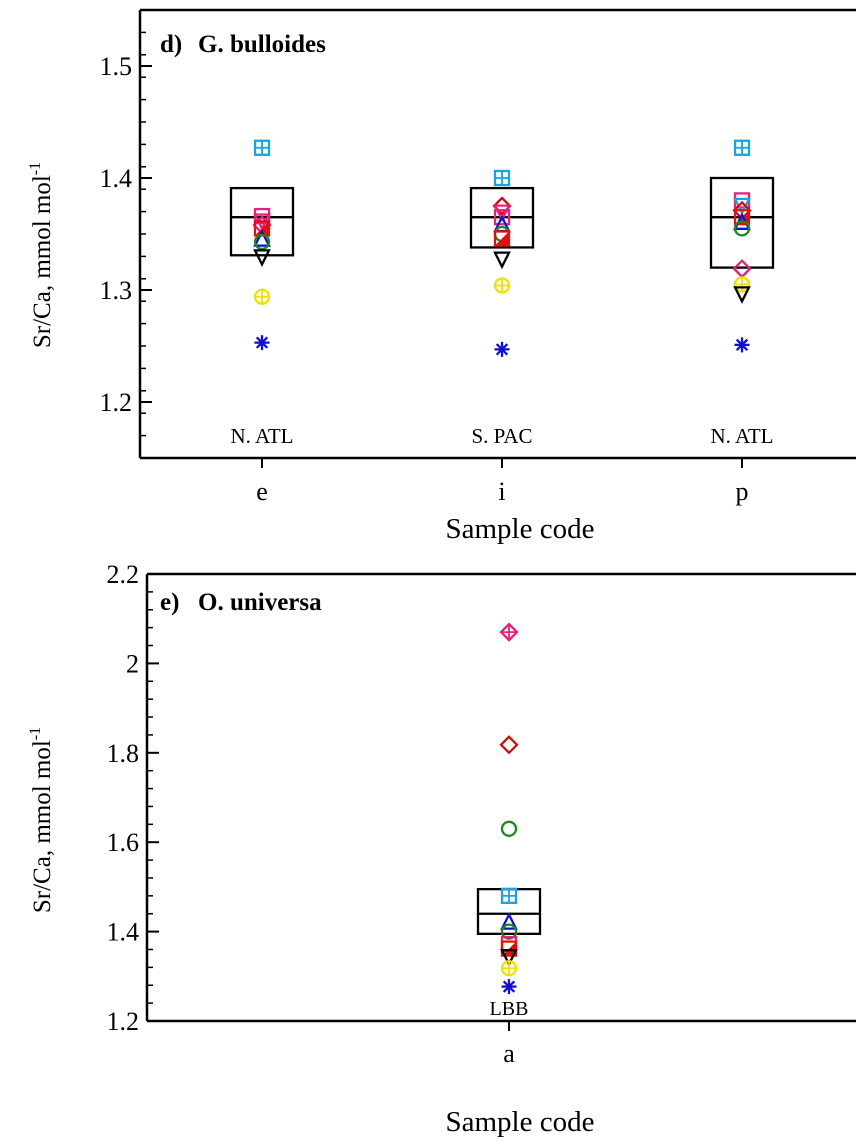 The width and height of the screenshot is (856, 1146). What do you see at coordinates (116, 290) in the screenshot?
I see `y-tick-label: 1.3` at bounding box center [116, 290].